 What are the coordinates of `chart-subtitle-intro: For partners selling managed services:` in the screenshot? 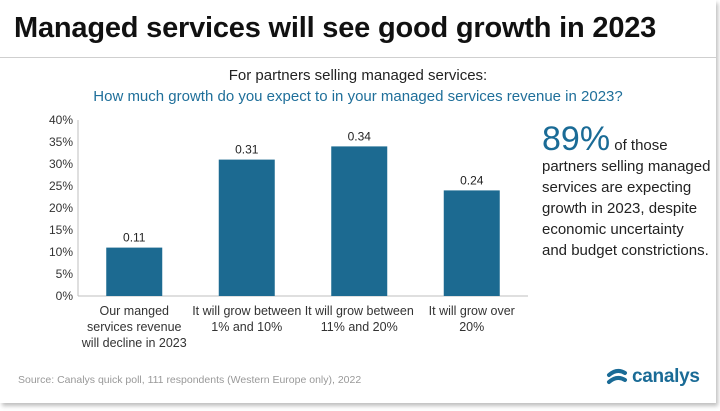 It's located at (358, 75).